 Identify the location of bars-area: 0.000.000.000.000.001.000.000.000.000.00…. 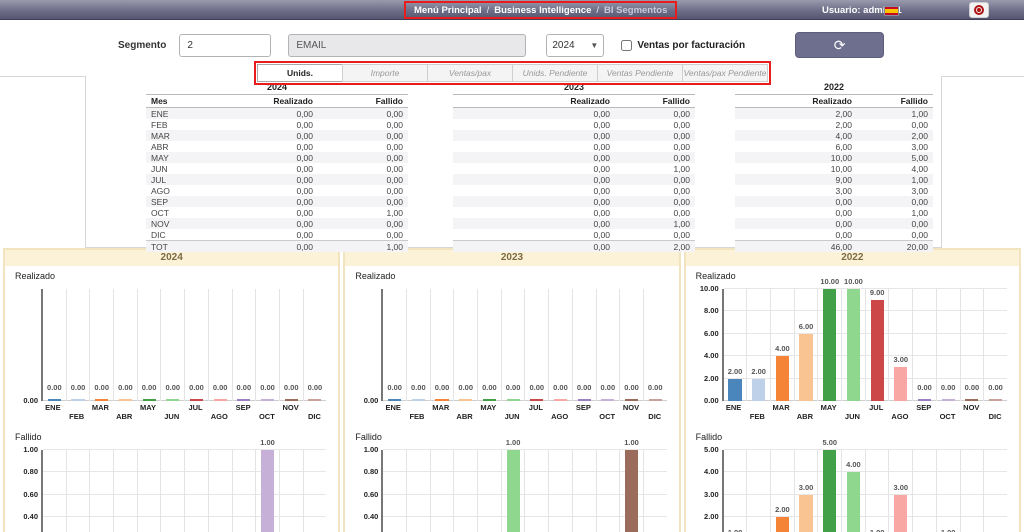
(524, 485).